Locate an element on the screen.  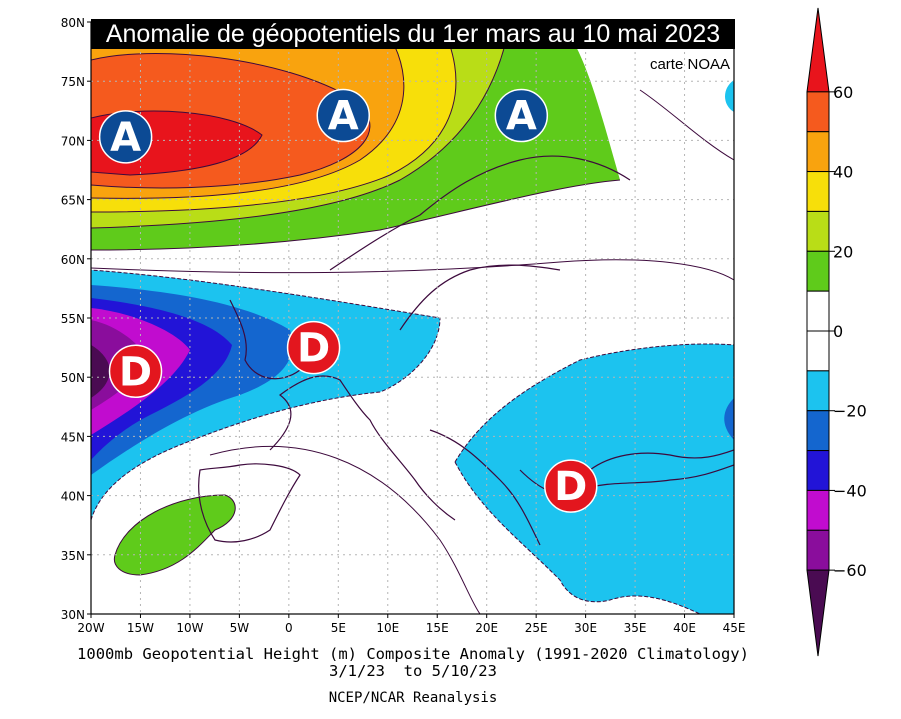
colorbar: 60 40 20 0 −20 −40 −60 is located at coordinates (836, 332).